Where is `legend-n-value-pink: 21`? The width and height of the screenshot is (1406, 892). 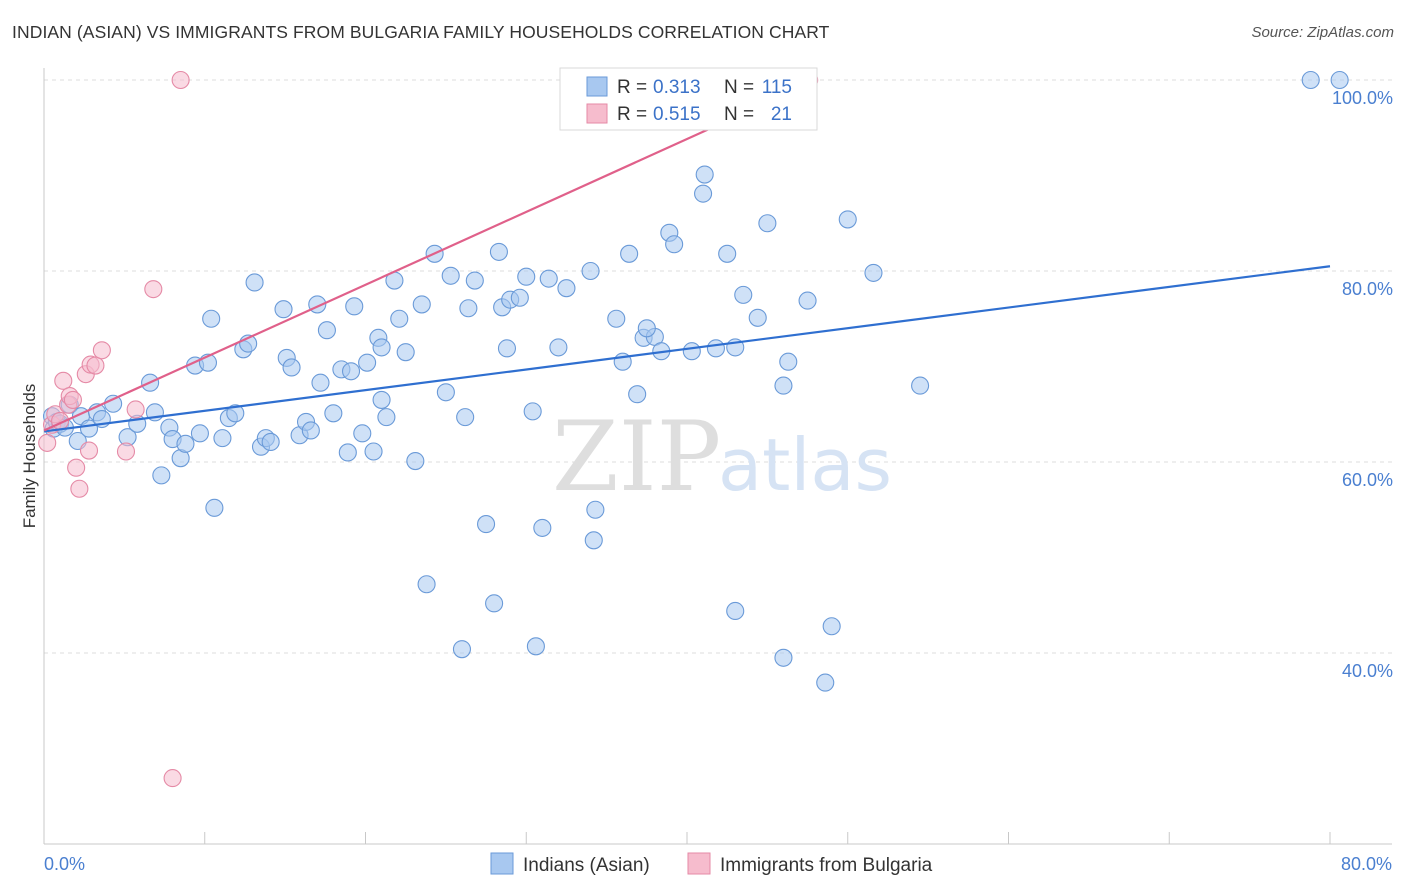
legend-n-value-pink: 21 is located at coordinates (781, 114).